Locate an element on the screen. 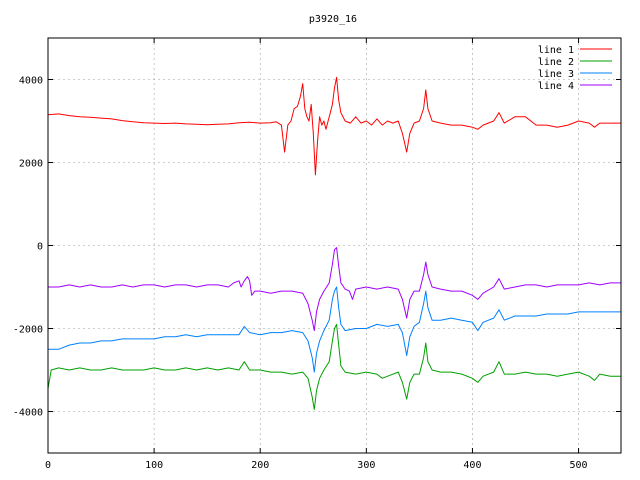 This screenshot has width=640, height=480. legend-label-3: line 3 is located at coordinates (556, 74).